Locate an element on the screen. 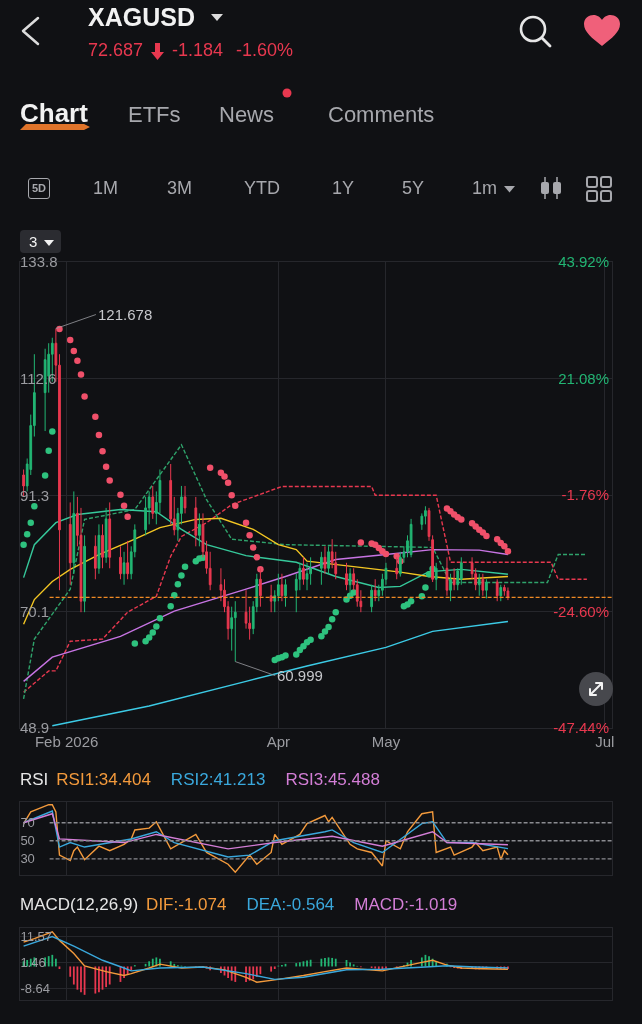 The image size is (642, 1024). text: 1M is located at coordinates (106, 188).